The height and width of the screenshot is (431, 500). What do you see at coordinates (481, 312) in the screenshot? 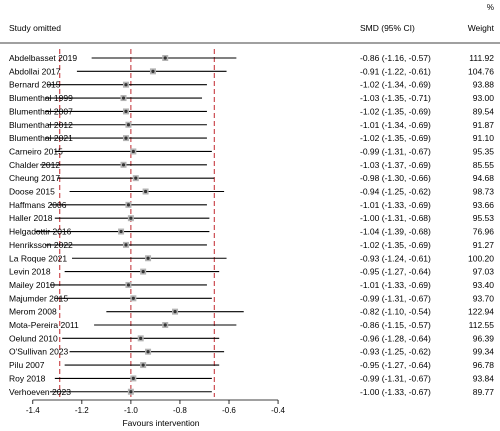
I see `weight-value: 122.94` at bounding box center [481, 312].